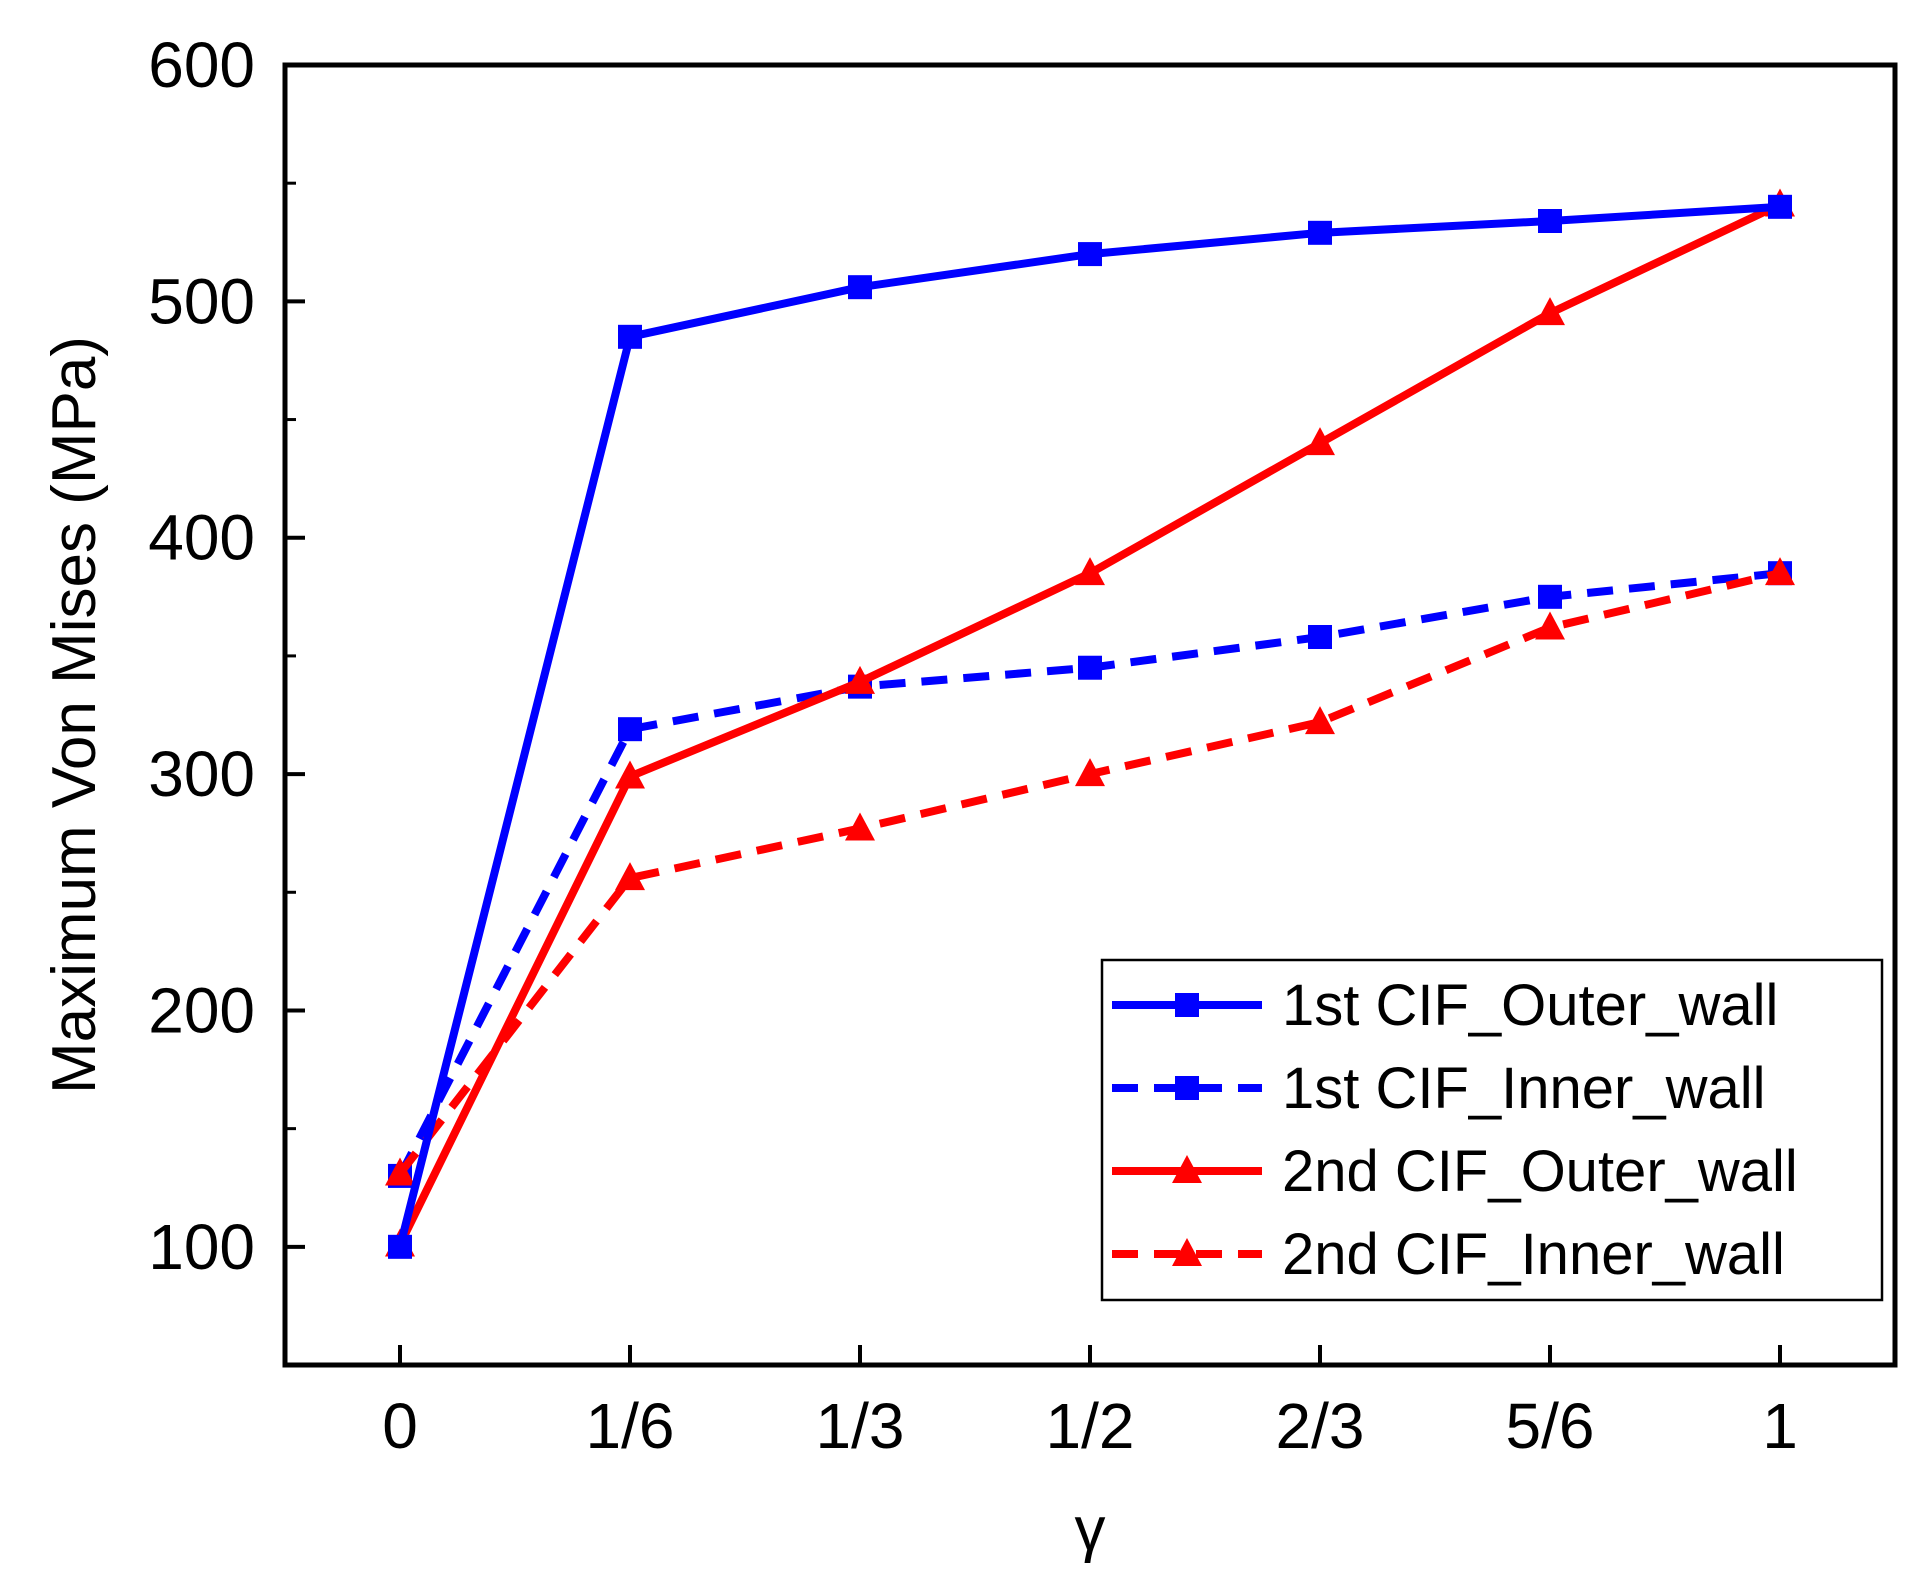 The height and width of the screenshot is (1577, 1923). I want to click on x-tick-label: 1, so click(1780, 1426).